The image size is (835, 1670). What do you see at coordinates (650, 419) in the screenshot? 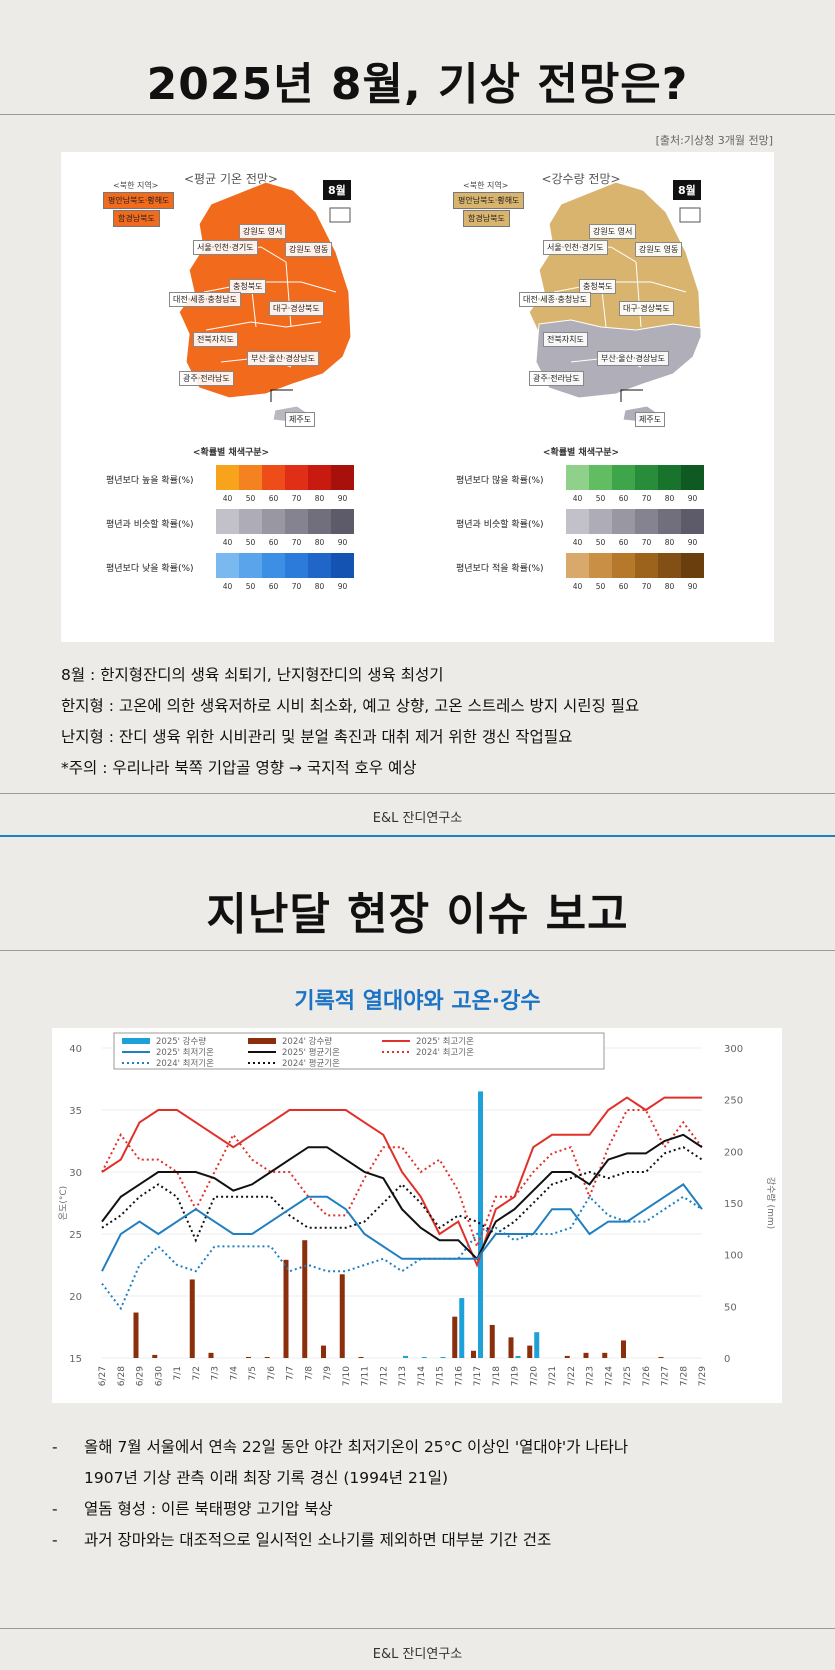
I see `region-label: 제주도` at bounding box center [650, 419].